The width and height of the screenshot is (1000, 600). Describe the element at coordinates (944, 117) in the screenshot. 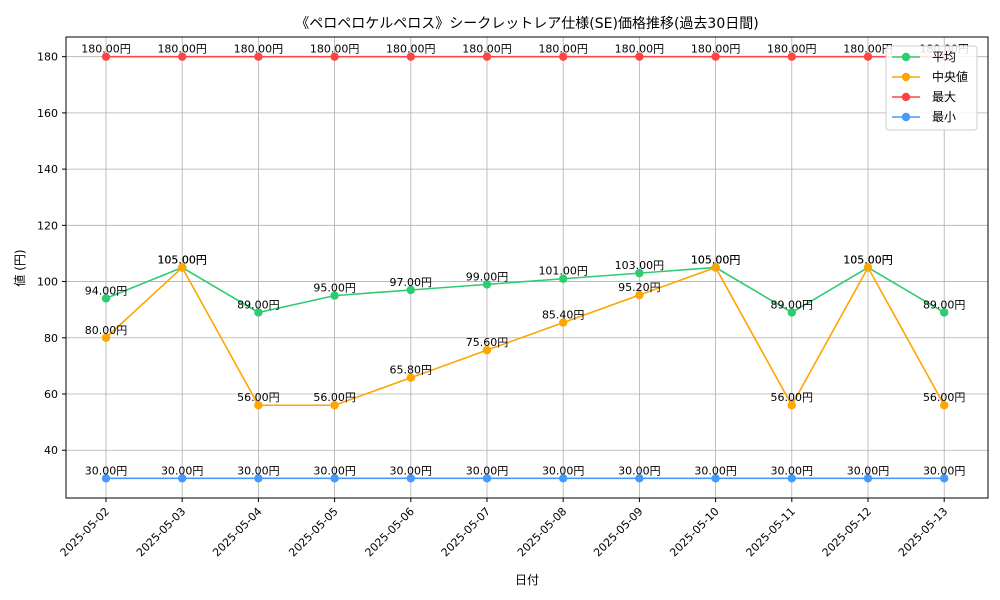

I see `legend-label: 最小` at that location.